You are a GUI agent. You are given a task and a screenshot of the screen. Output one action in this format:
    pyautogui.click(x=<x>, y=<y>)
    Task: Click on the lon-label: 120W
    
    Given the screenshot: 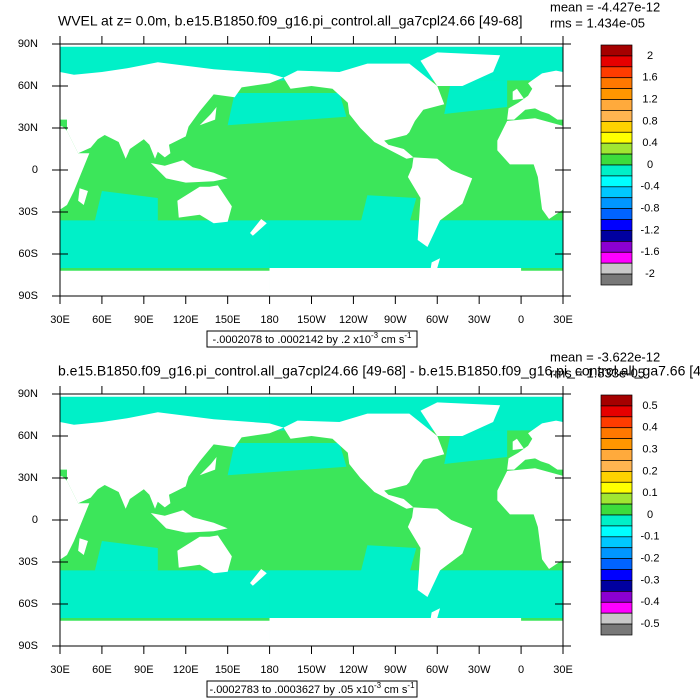 What is the action you would take?
    pyautogui.click(x=353, y=670)
    